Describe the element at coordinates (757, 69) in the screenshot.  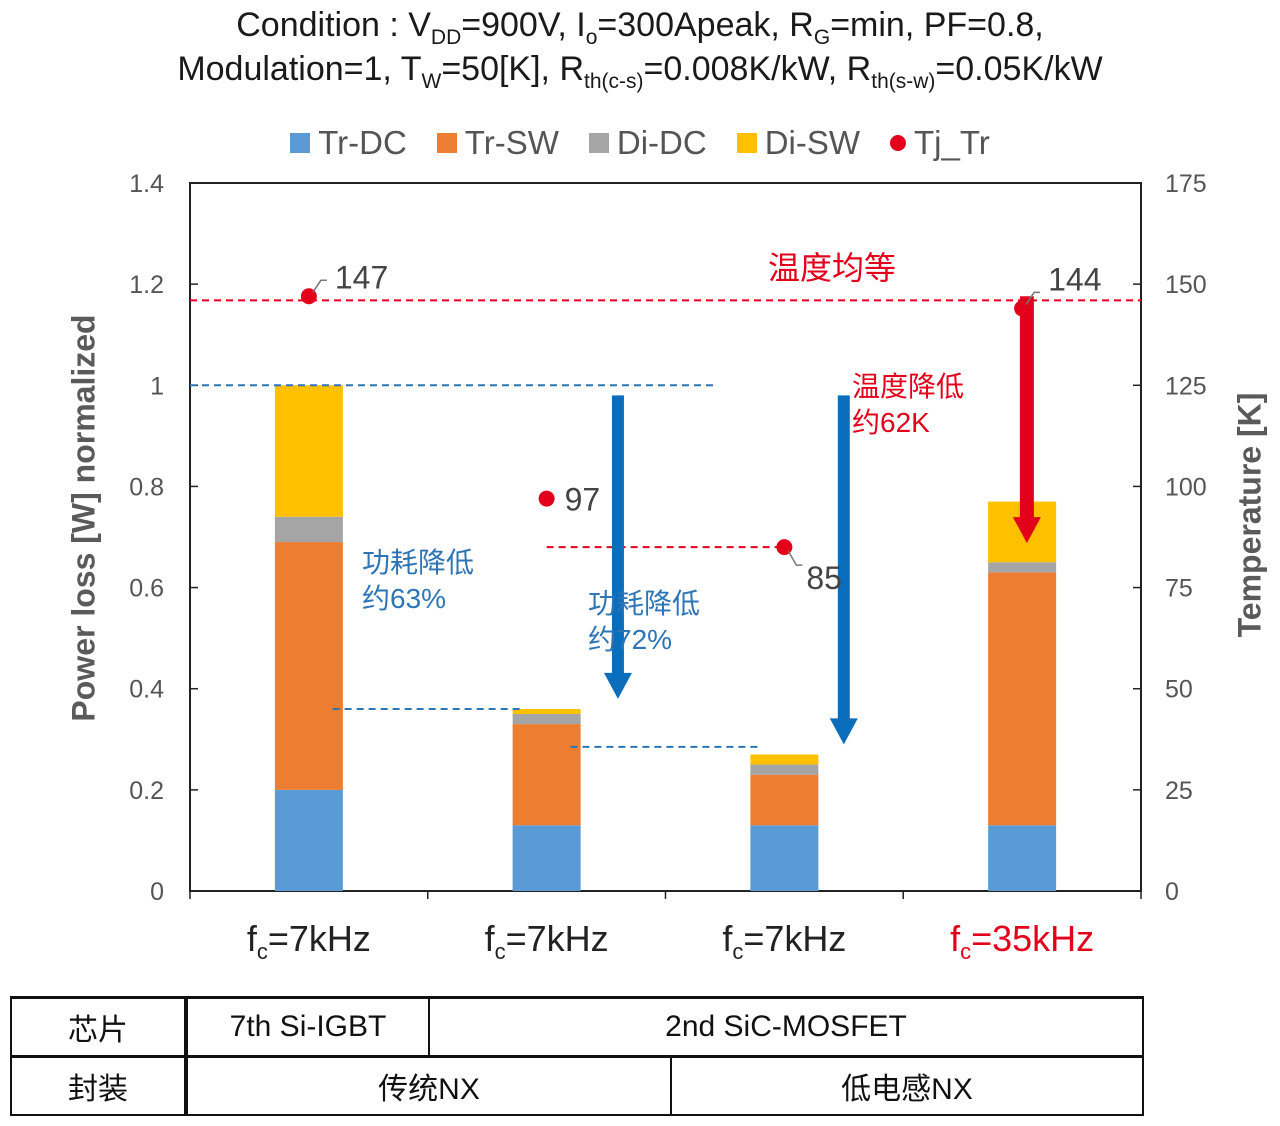
I see `title-text: =0.008K/kW, R` at that location.